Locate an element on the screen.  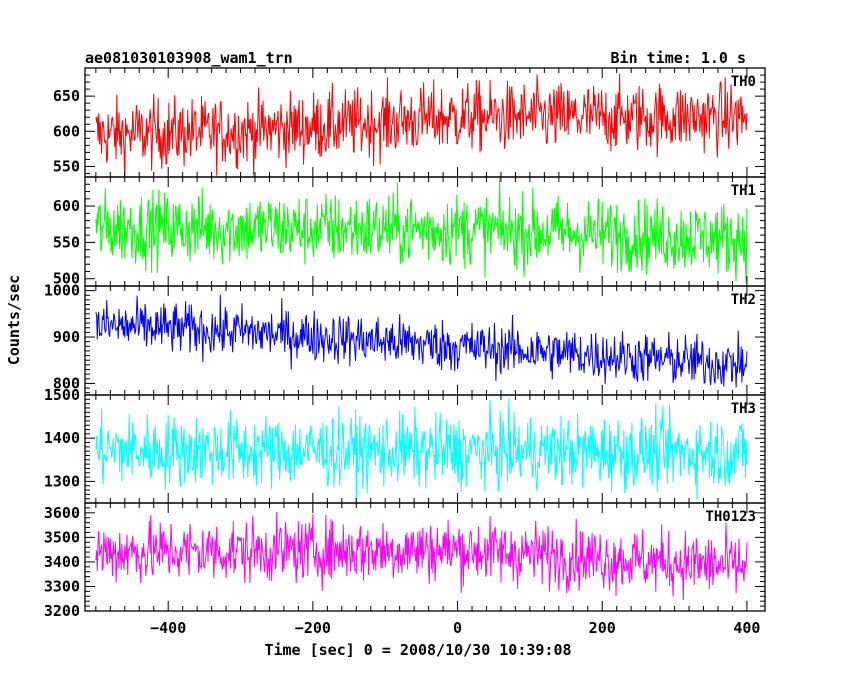
x-tick-label: 0 is located at coordinates (457, 628).